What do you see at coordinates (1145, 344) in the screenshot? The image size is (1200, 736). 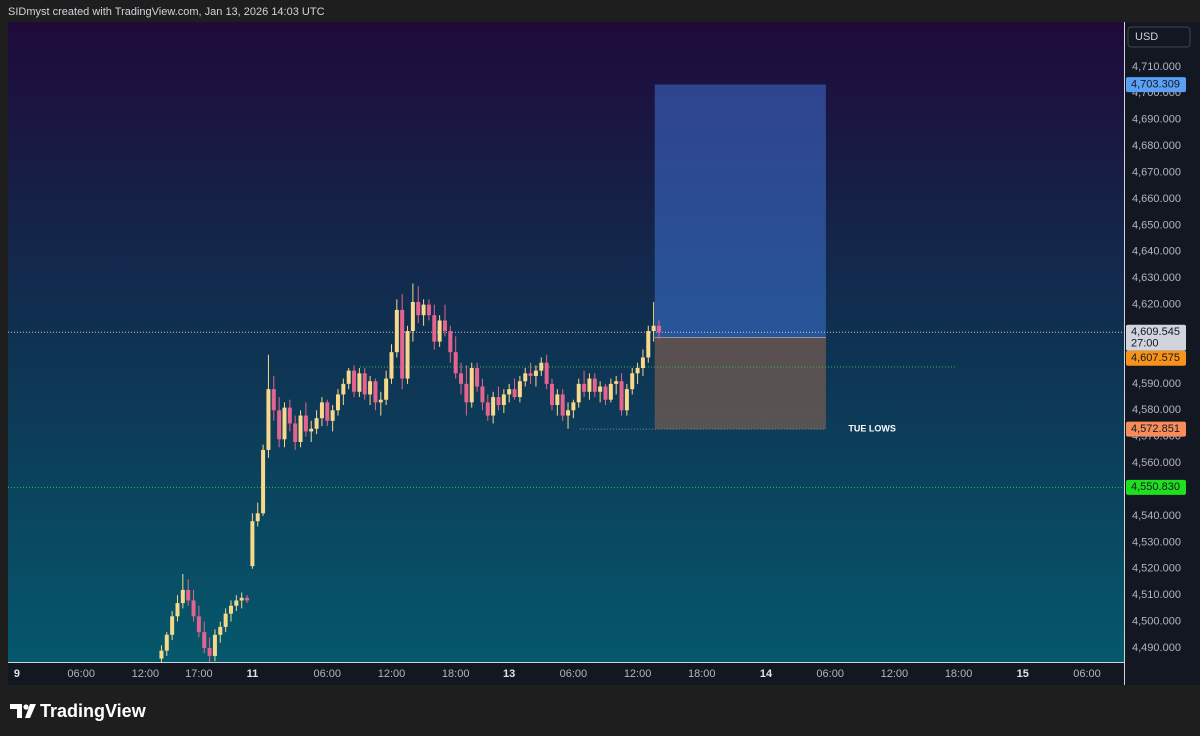 I see `countdown: 27:00` at bounding box center [1145, 344].